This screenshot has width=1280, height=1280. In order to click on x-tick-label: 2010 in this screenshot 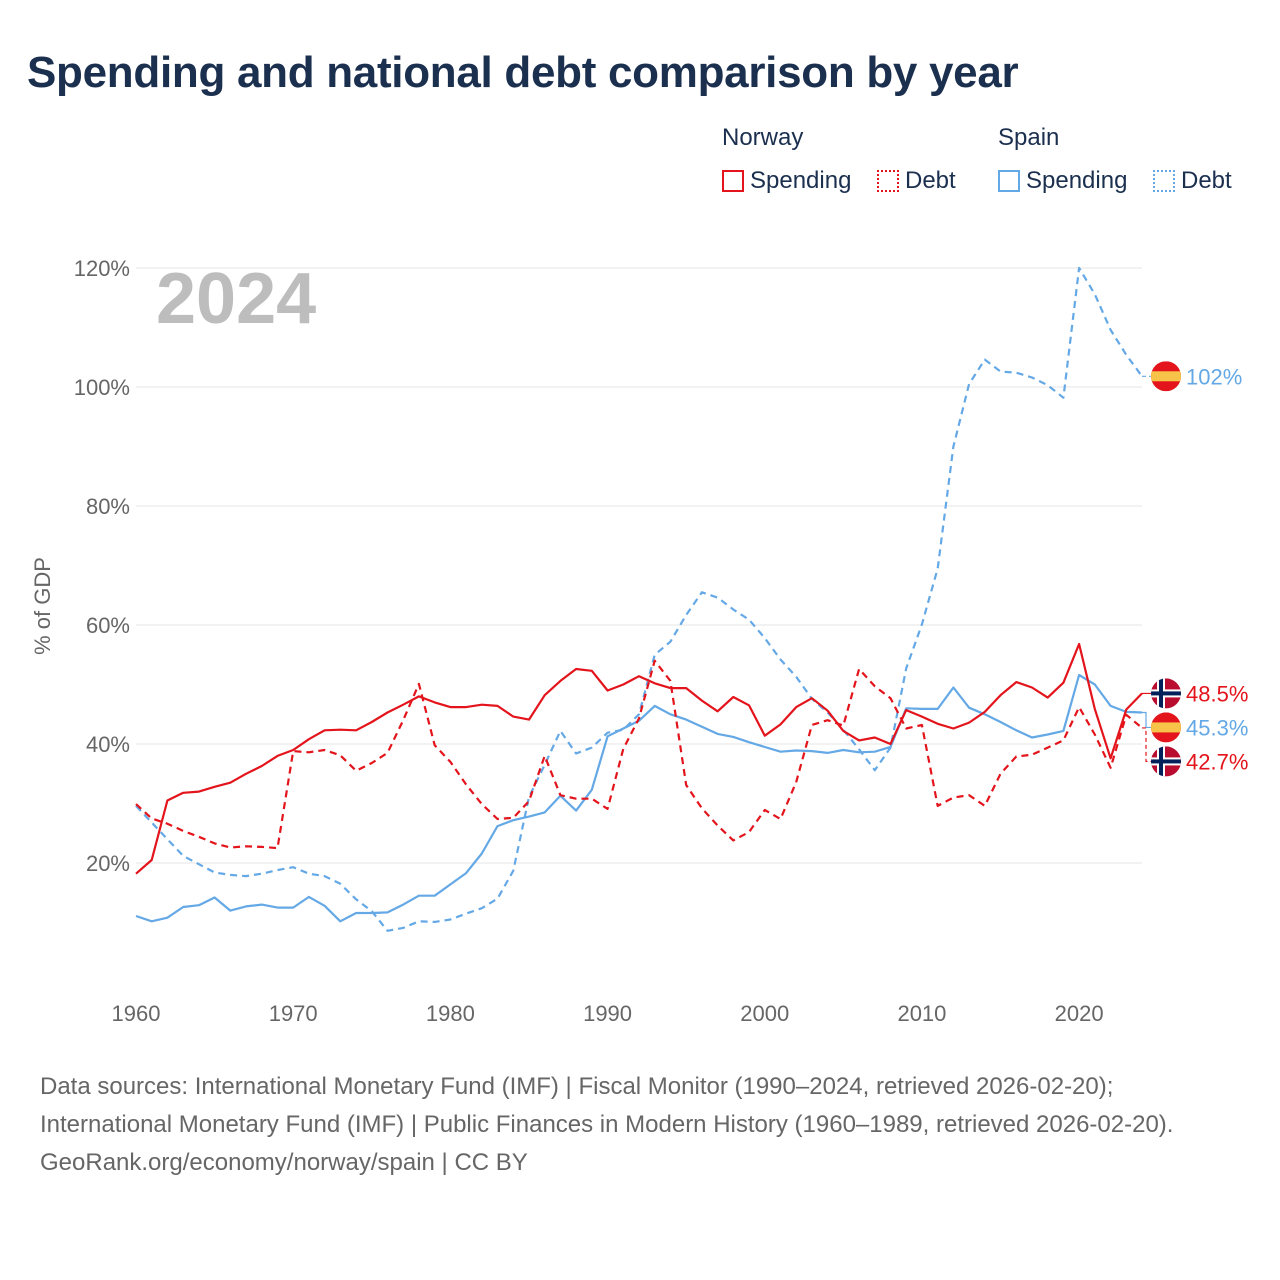, I will do `click(921, 1013)`.